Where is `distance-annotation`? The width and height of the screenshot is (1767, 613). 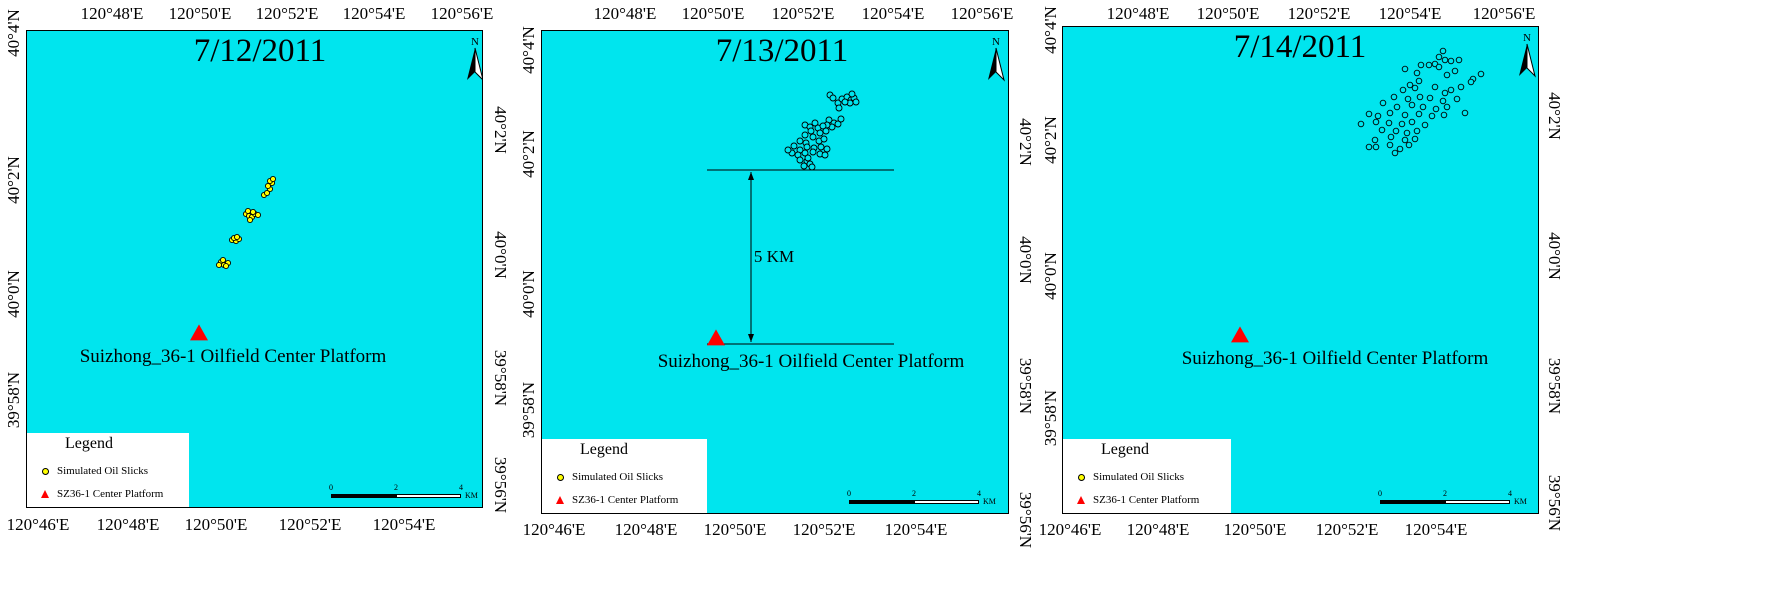 distance-annotation is located at coordinates (800, 257).